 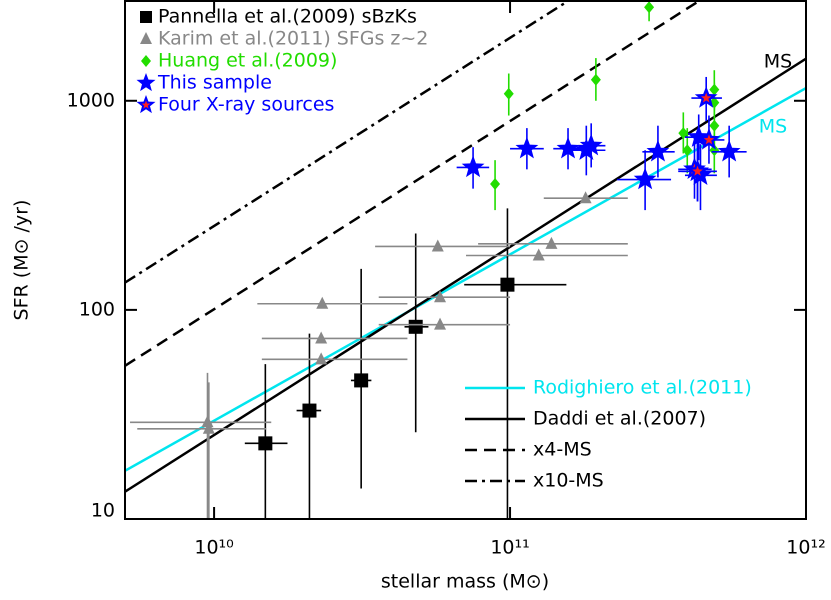 What do you see at coordinates (509, 548) in the screenshot?
I see `x-tick-label: 10¹¹` at bounding box center [509, 548].